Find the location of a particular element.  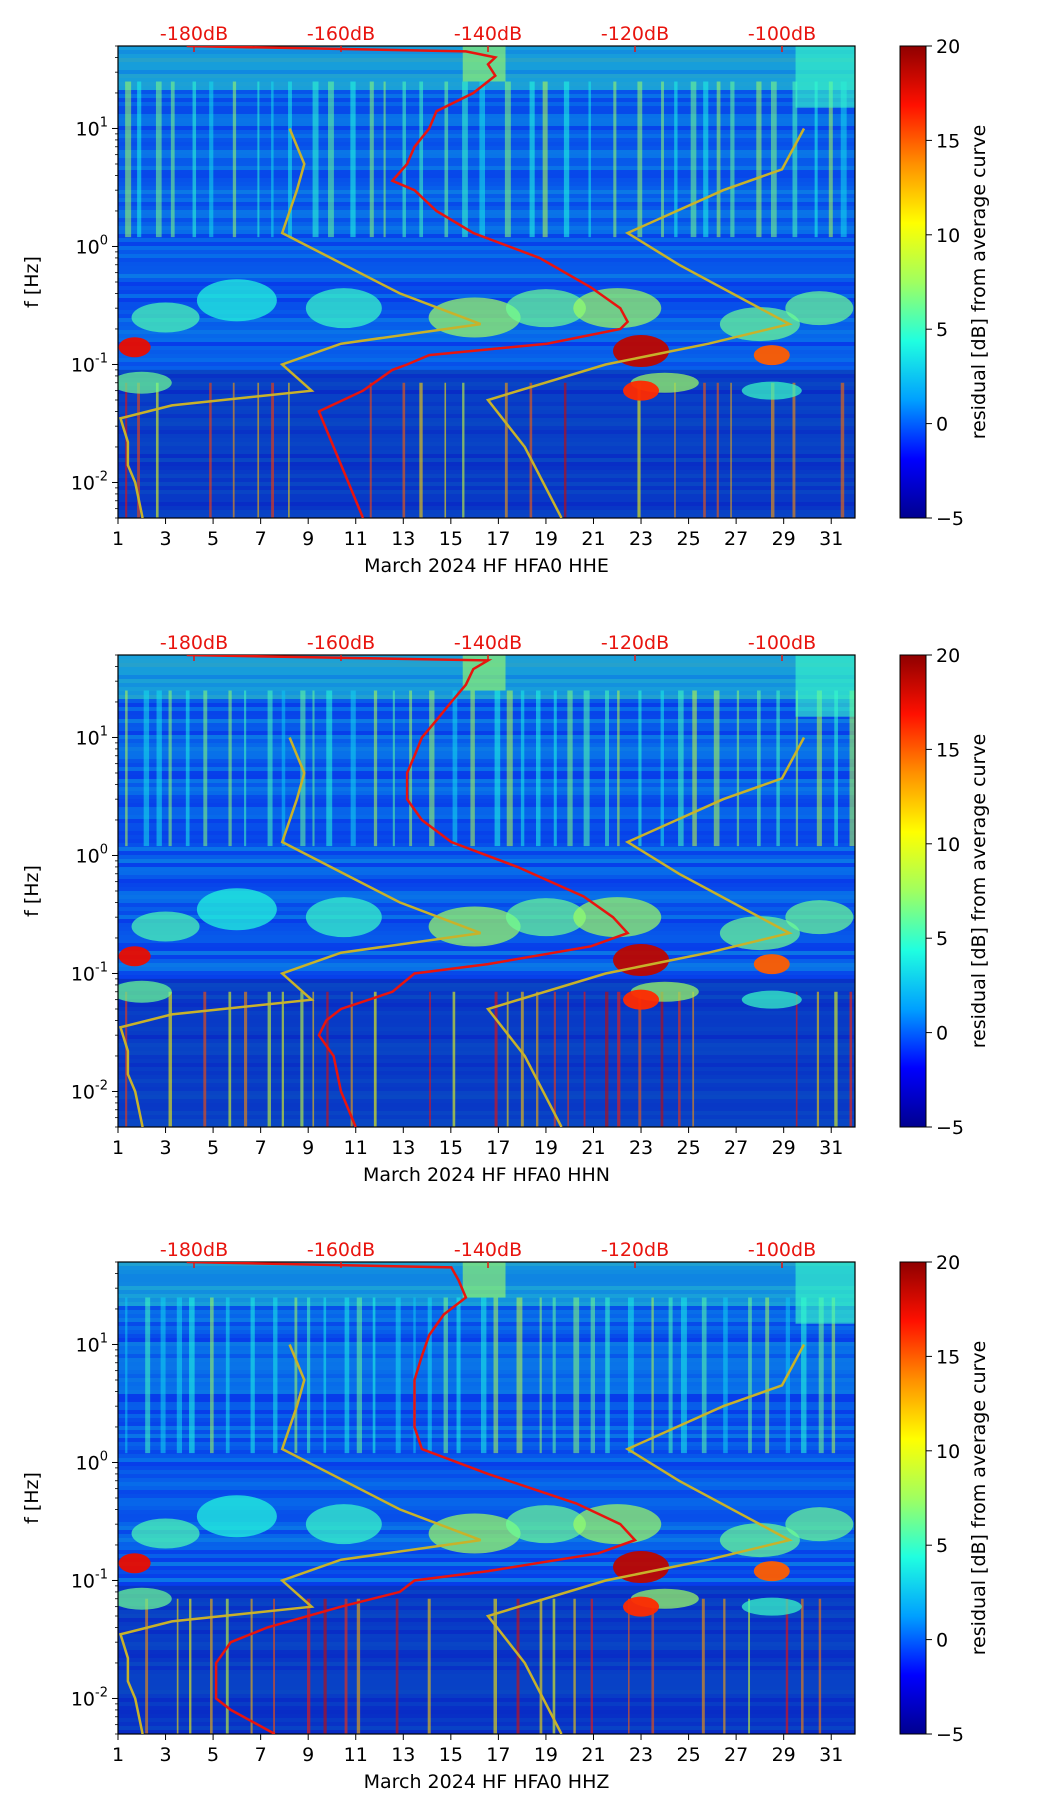

x-tick-label: 1 is located at coordinates (118, 1148).